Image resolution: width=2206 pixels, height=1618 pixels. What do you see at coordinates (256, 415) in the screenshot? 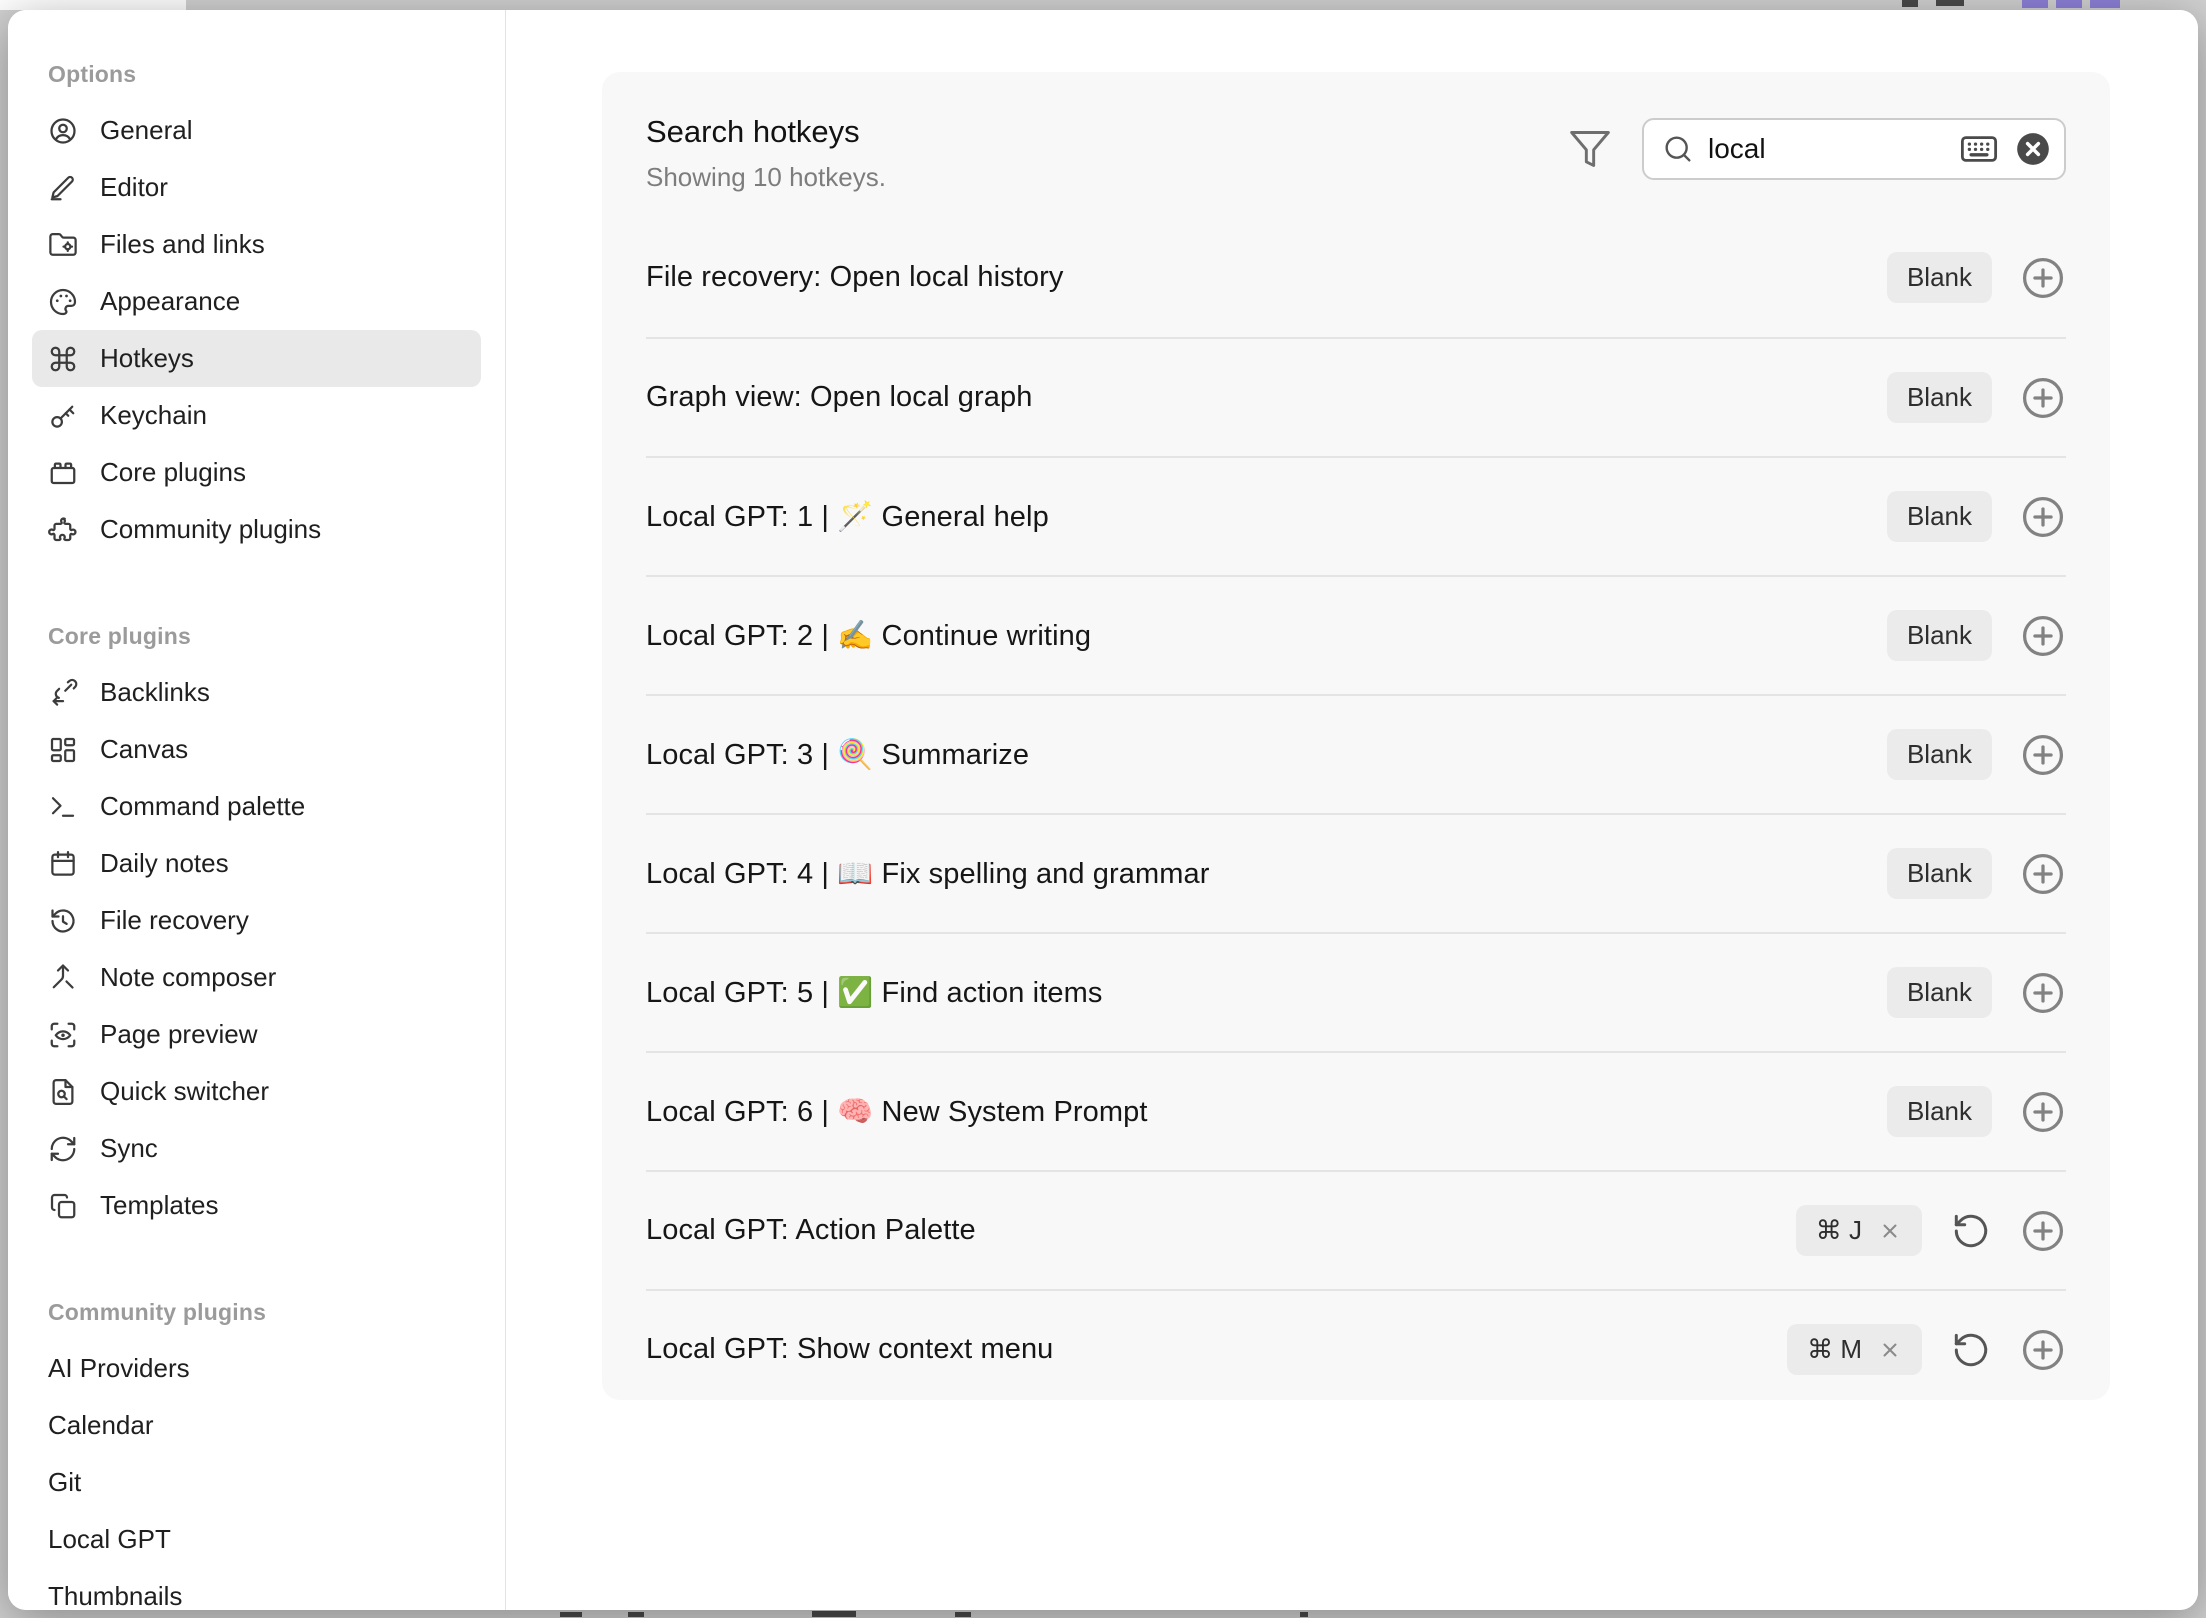
I see `sidebar-item-keychain: Keychain` at bounding box center [256, 415].